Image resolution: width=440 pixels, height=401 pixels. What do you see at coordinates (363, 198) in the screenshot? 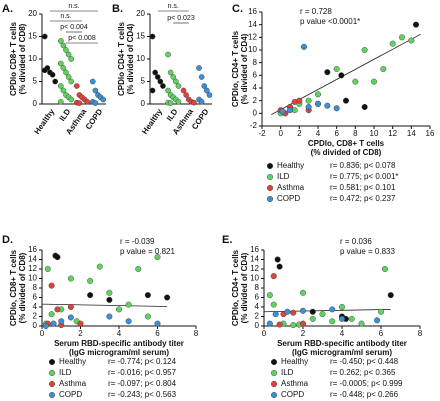
I see `legend-stats: r= 0.472; p< 0.237` at bounding box center [363, 198].